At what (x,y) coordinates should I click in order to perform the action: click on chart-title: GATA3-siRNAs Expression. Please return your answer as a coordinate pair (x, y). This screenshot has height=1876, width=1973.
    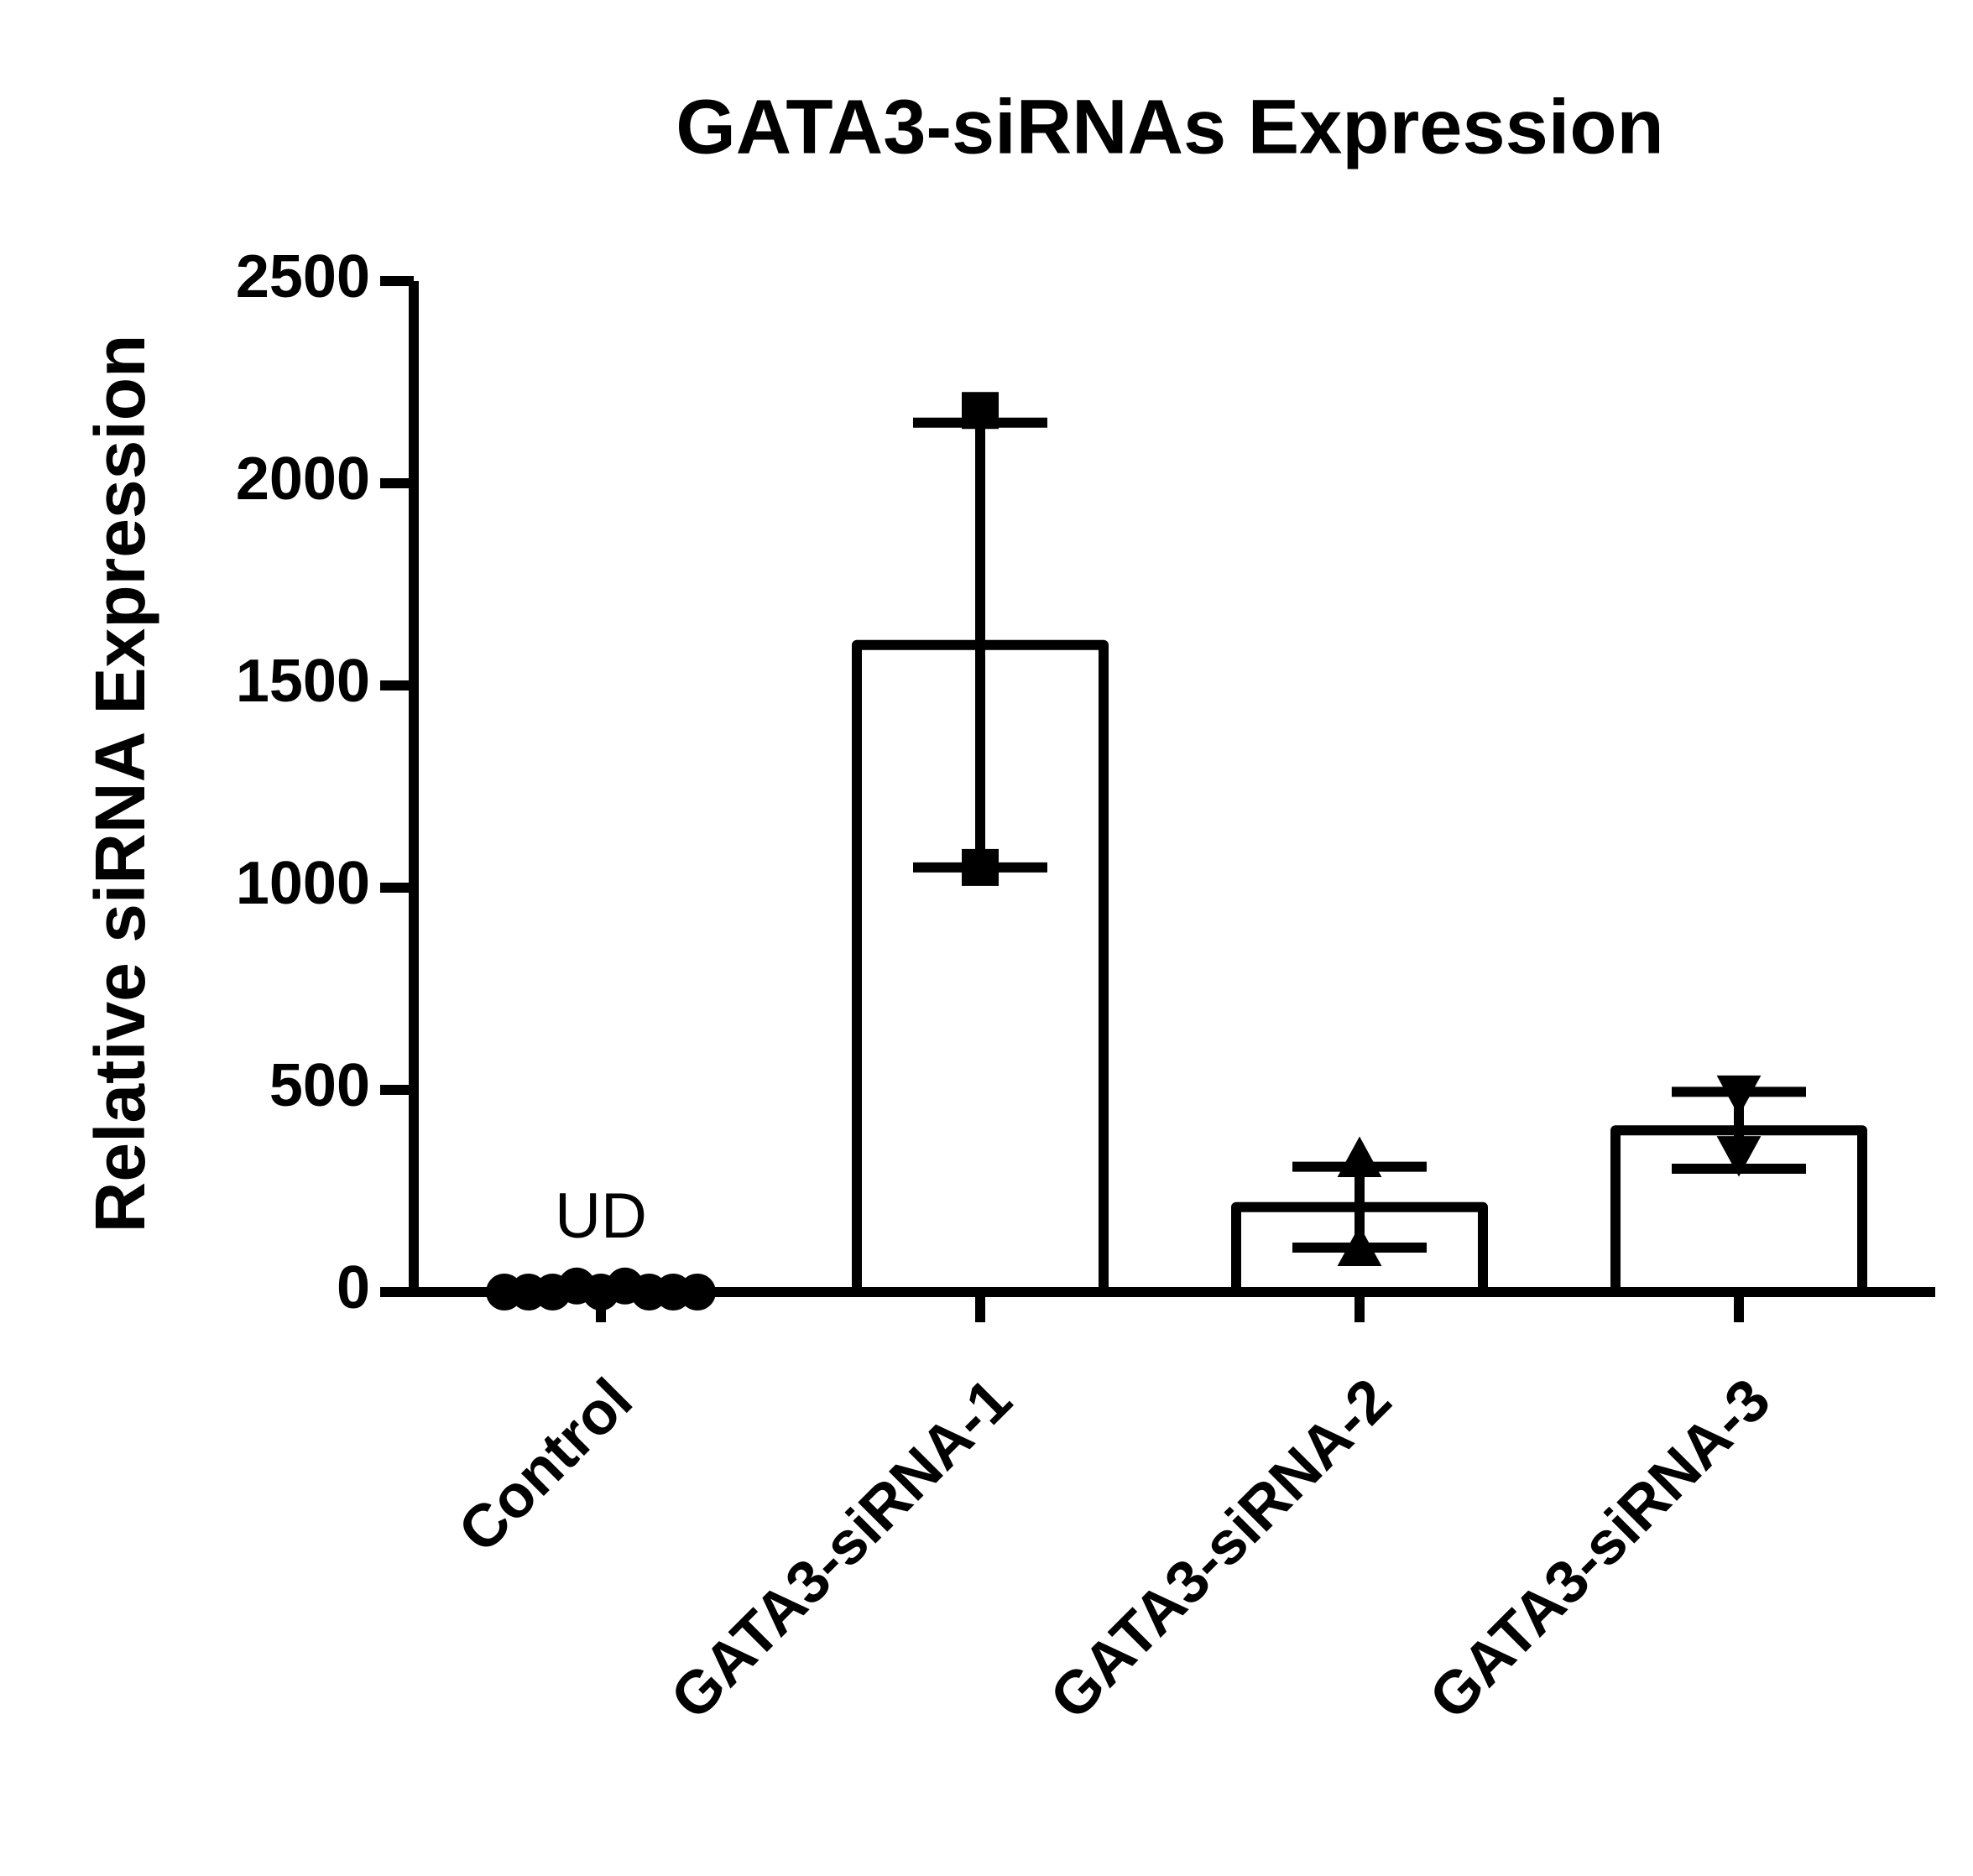
    Looking at the image, I should click on (1170, 126).